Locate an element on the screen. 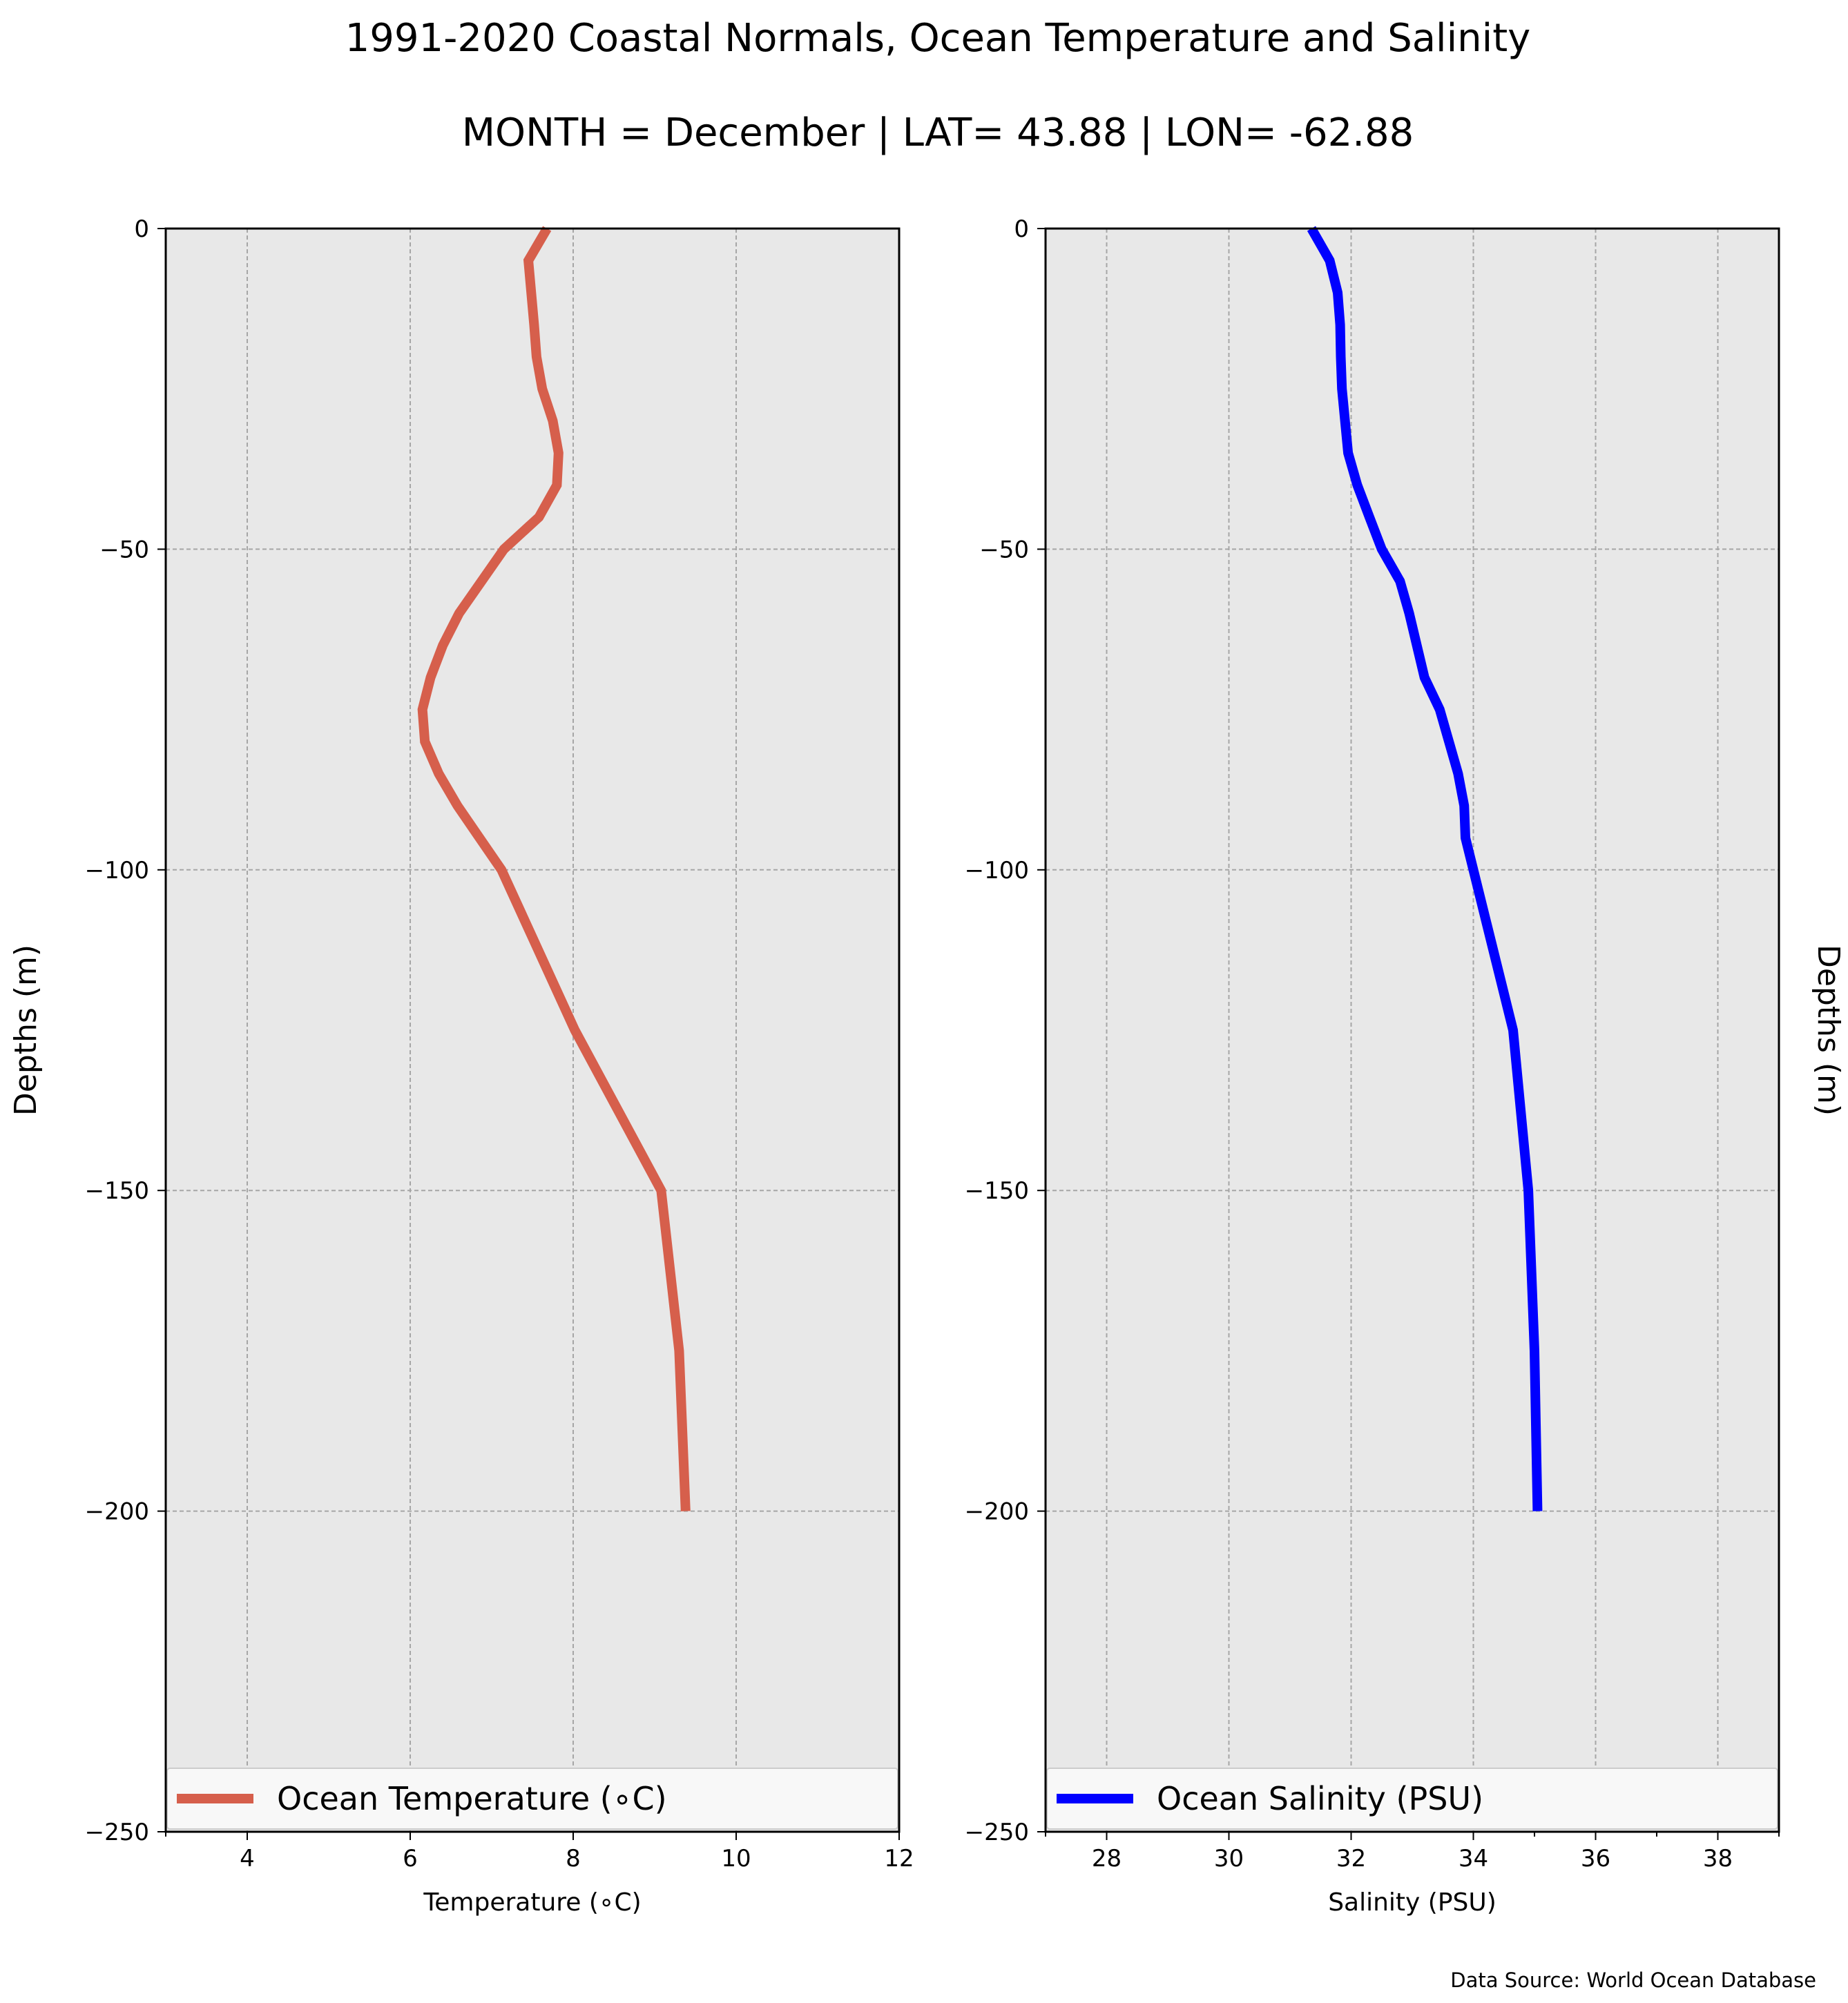 The height and width of the screenshot is (2003, 1848). legend-salinity: Ocean Salinity (PSU) is located at coordinates (1412, 1799).